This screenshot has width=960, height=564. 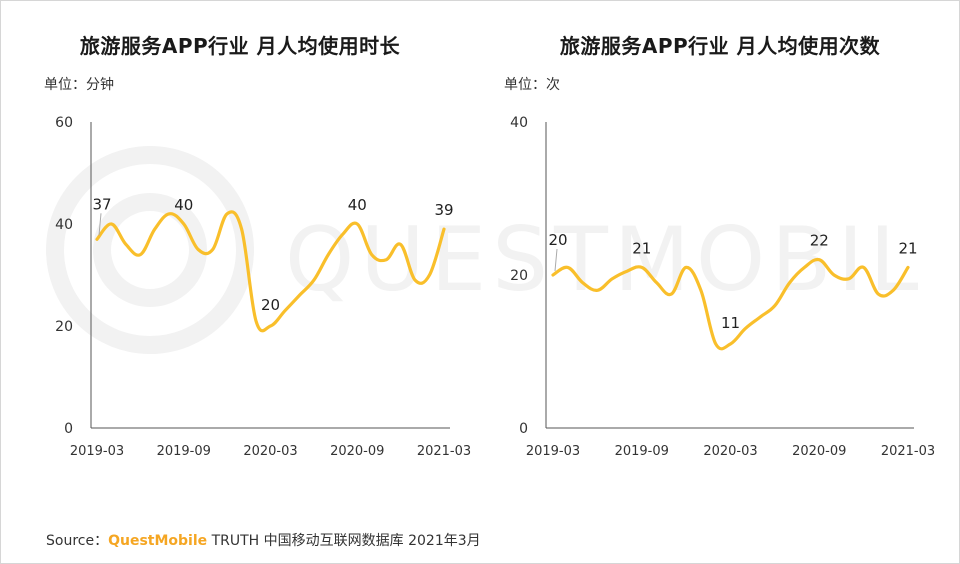 I want to click on unit-label: 单位：次, so click(x=532, y=85).